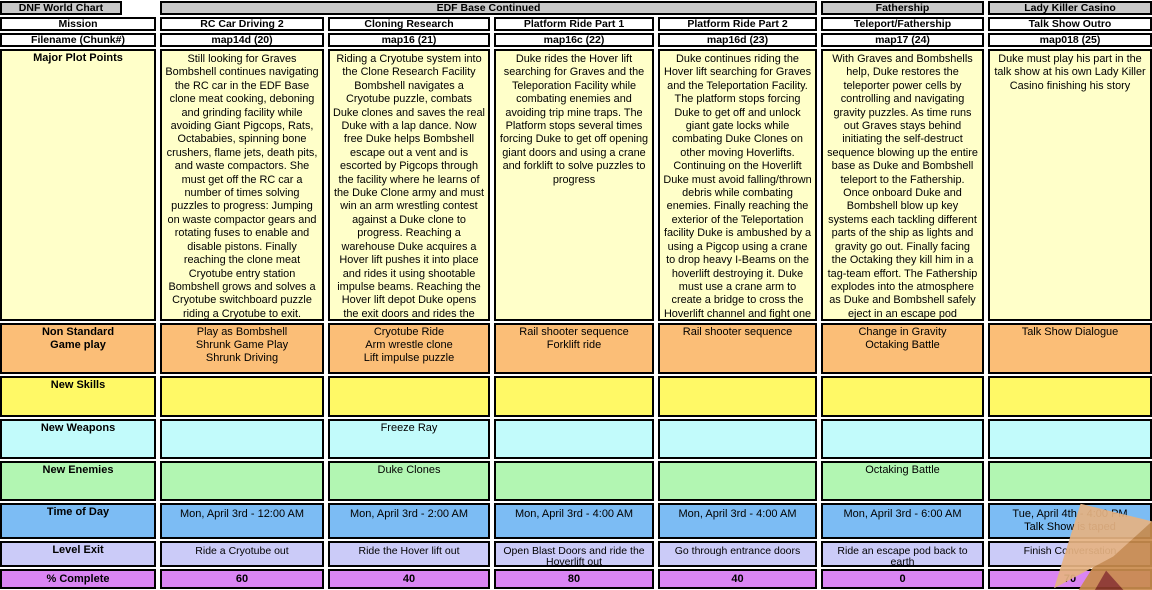 Image resolution: width=1152 pixels, height=590 pixels. What do you see at coordinates (902, 554) in the screenshot?
I see `exit-col5: Ride an escape pod back to earth` at bounding box center [902, 554].